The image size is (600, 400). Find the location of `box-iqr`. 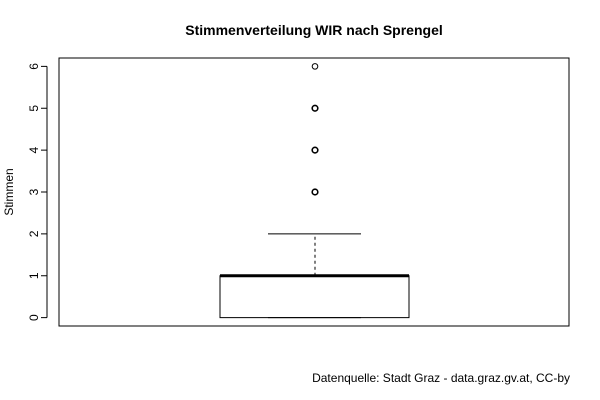

box-iqr is located at coordinates (314, 297).